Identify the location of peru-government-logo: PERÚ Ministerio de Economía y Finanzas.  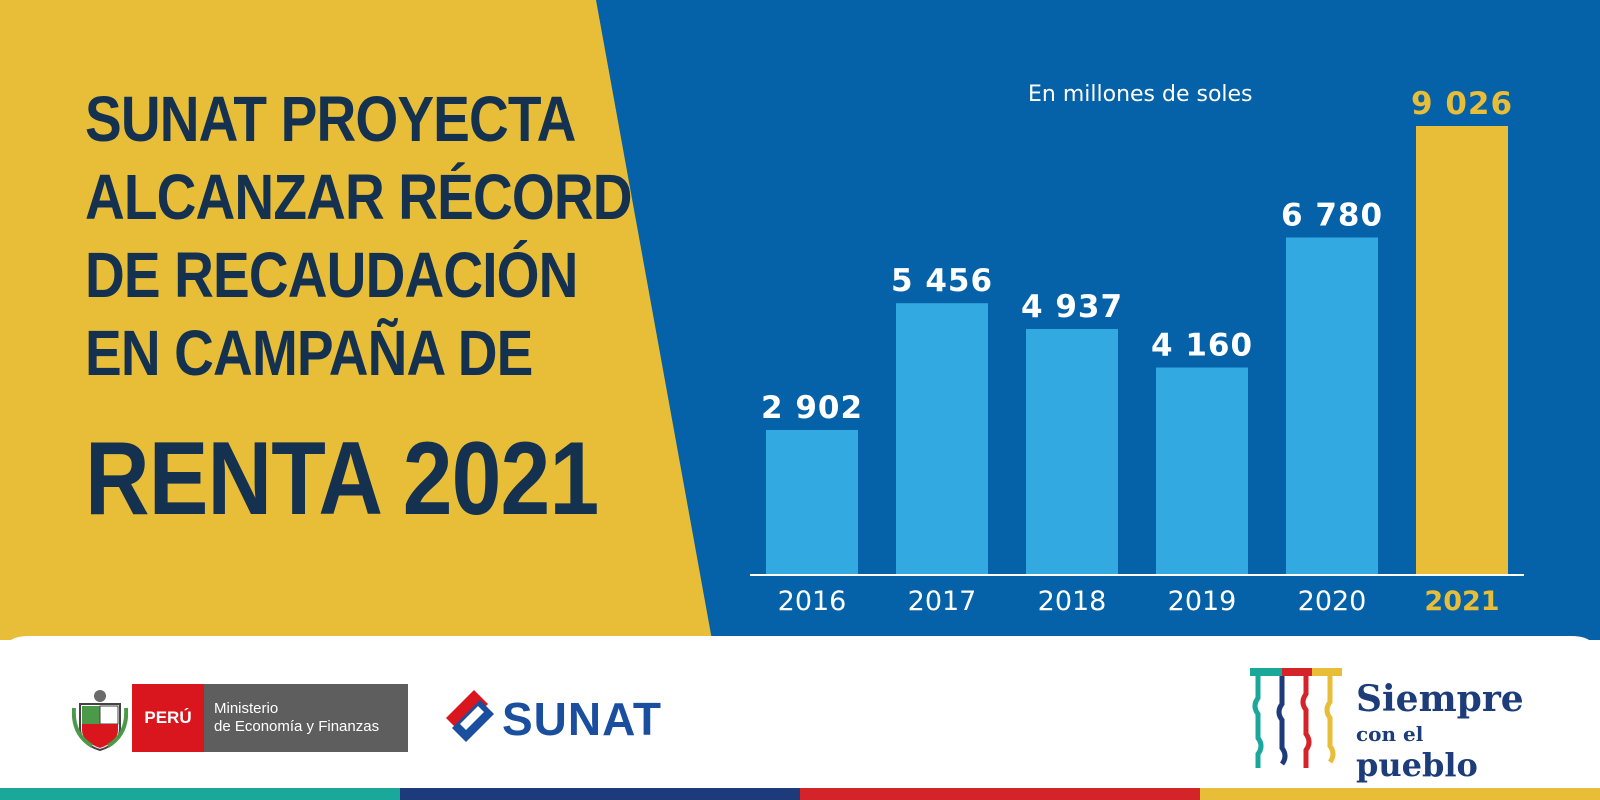
(240, 718).